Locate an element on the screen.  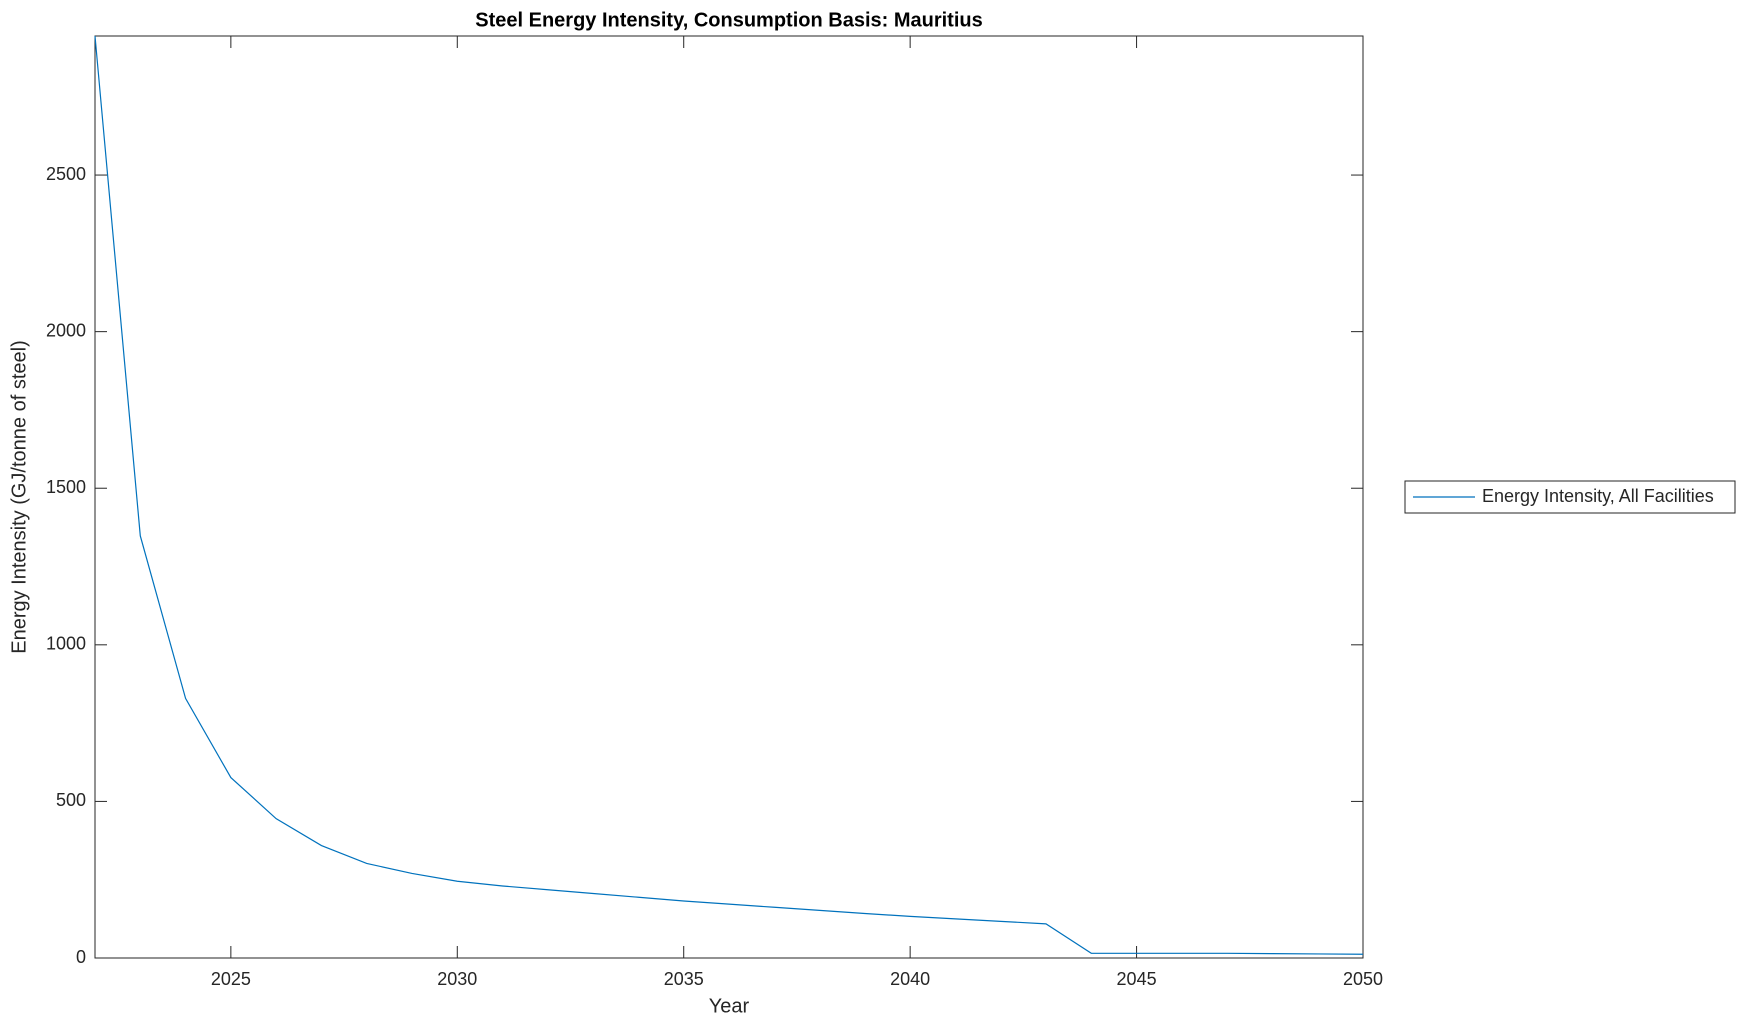
y-tick-label: 1000 is located at coordinates (66, 644).